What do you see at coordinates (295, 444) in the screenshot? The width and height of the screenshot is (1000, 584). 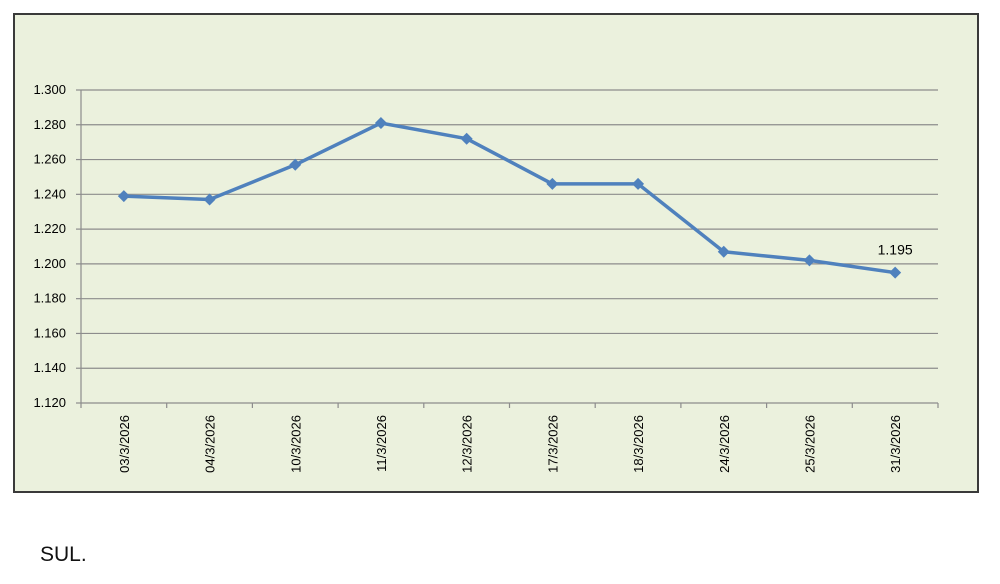 I see `x-tick-label: 10/3/2026` at bounding box center [295, 444].